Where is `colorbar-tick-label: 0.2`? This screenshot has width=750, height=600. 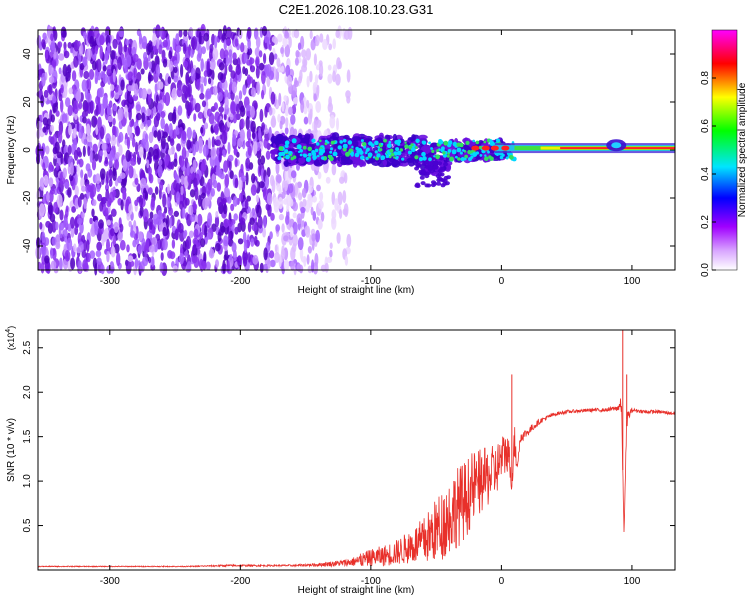 colorbar-tick-label: 0.2 is located at coordinates (705, 222).